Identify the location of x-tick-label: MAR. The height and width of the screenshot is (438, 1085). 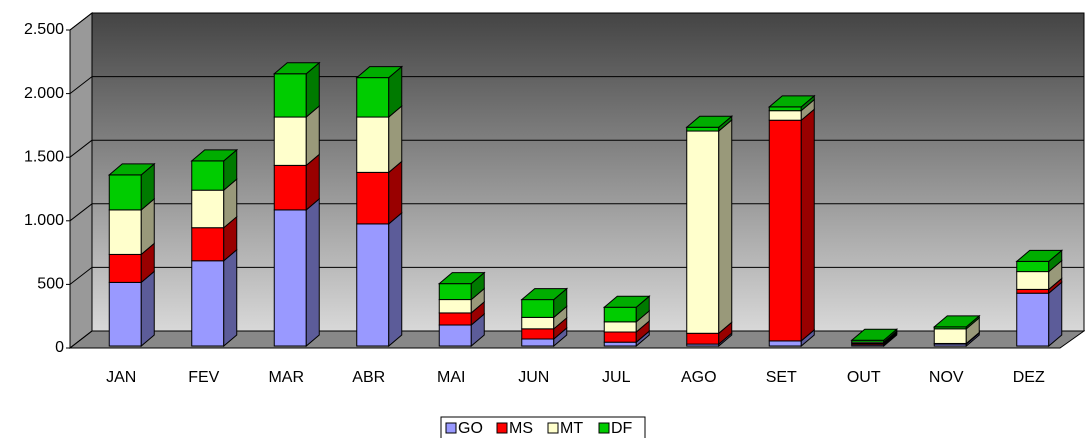
(286, 377).